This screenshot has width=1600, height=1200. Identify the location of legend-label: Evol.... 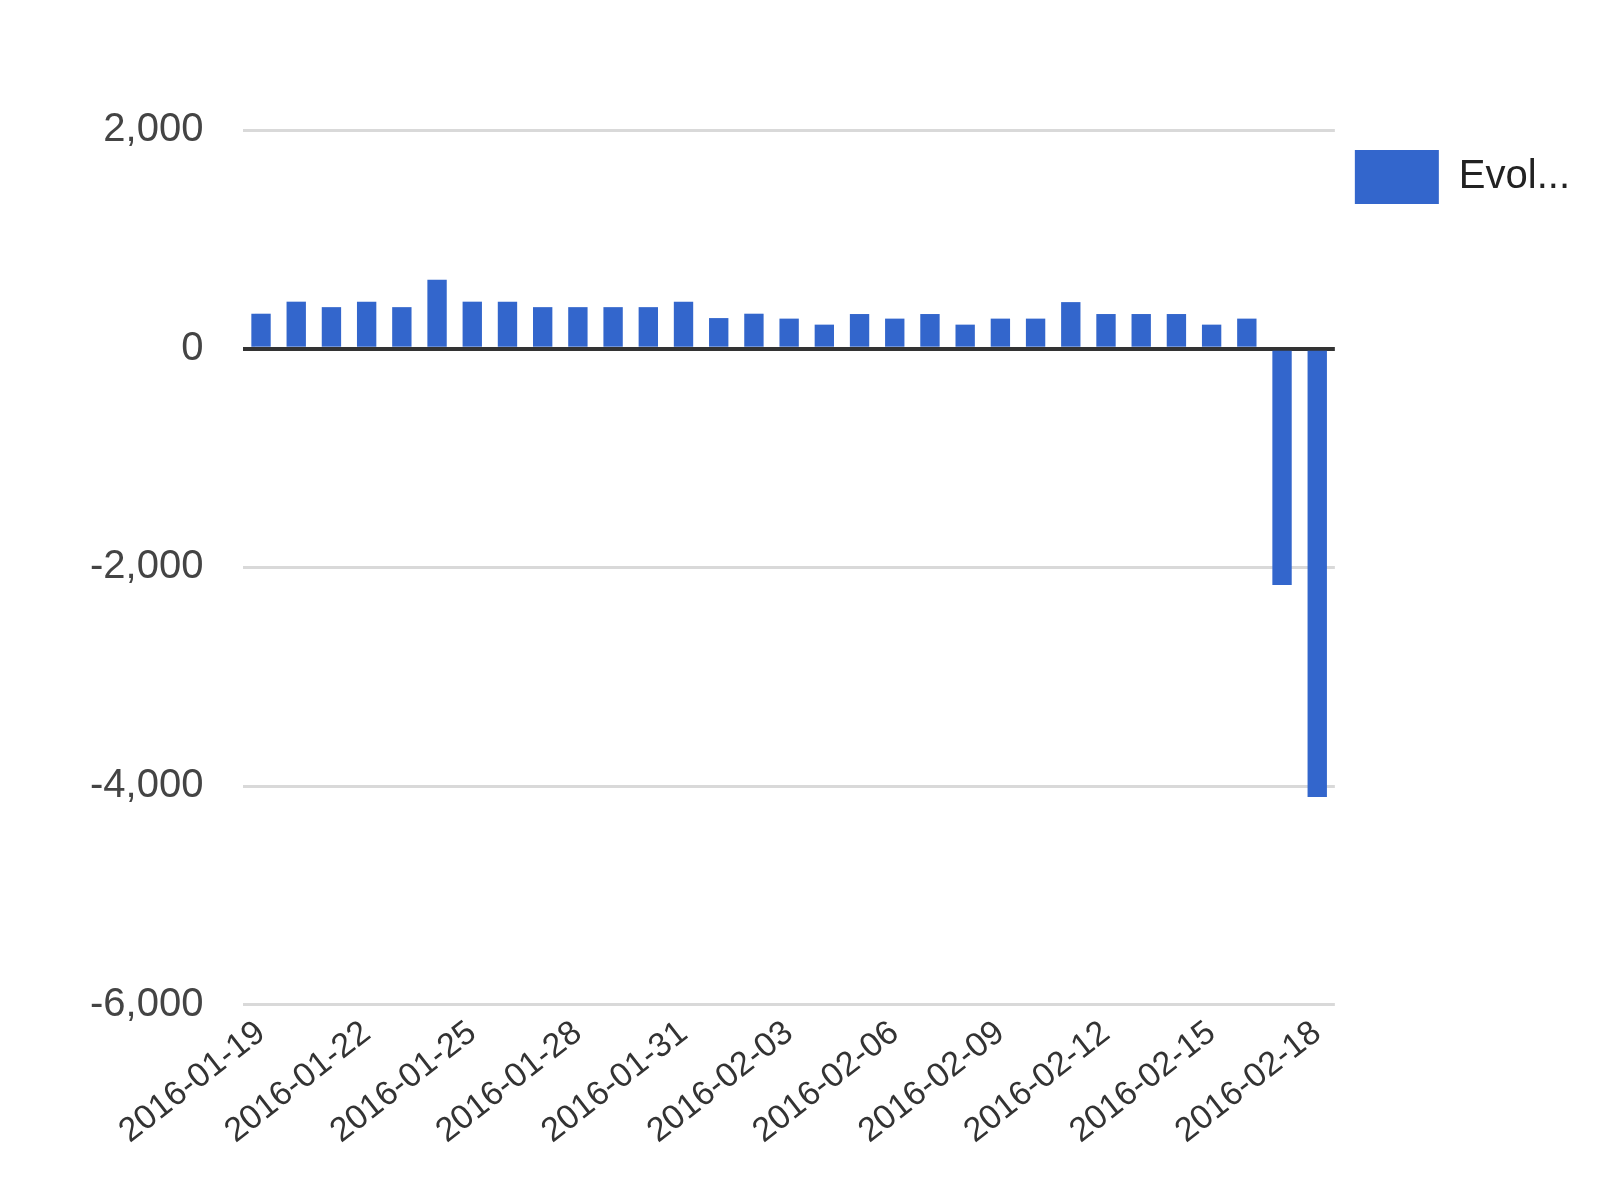
(1514, 174).